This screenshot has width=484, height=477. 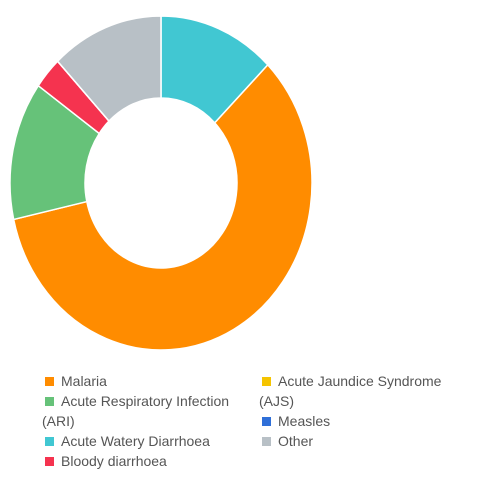 I want to click on legend-label: Malaria, so click(x=84, y=381).